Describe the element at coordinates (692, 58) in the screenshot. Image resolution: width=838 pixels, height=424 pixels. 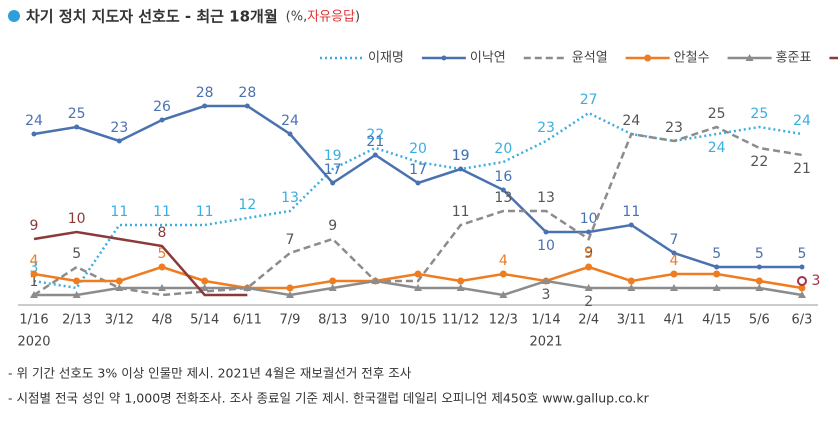
I see `legend-label: 안철수` at that location.